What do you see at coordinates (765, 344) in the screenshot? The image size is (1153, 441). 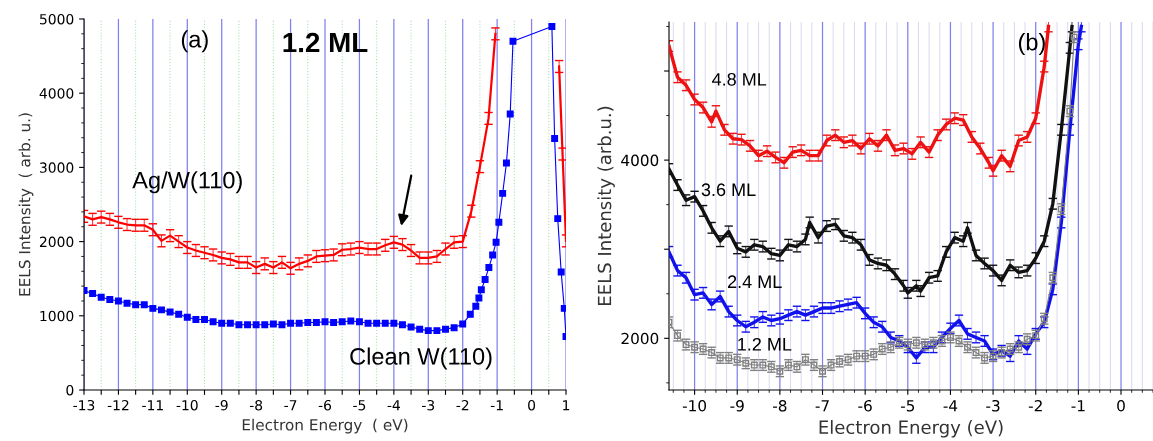 I see `annotation: 1.2 ML` at bounding box center [765, 344].